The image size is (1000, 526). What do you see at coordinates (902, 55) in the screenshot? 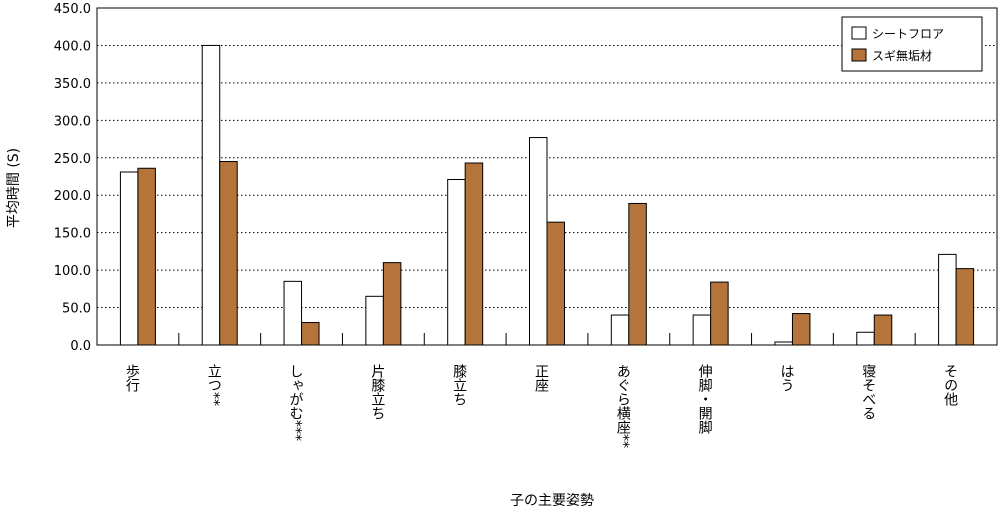
I see `legend-label: スギ無垢材` at bounding box center [902, 55].